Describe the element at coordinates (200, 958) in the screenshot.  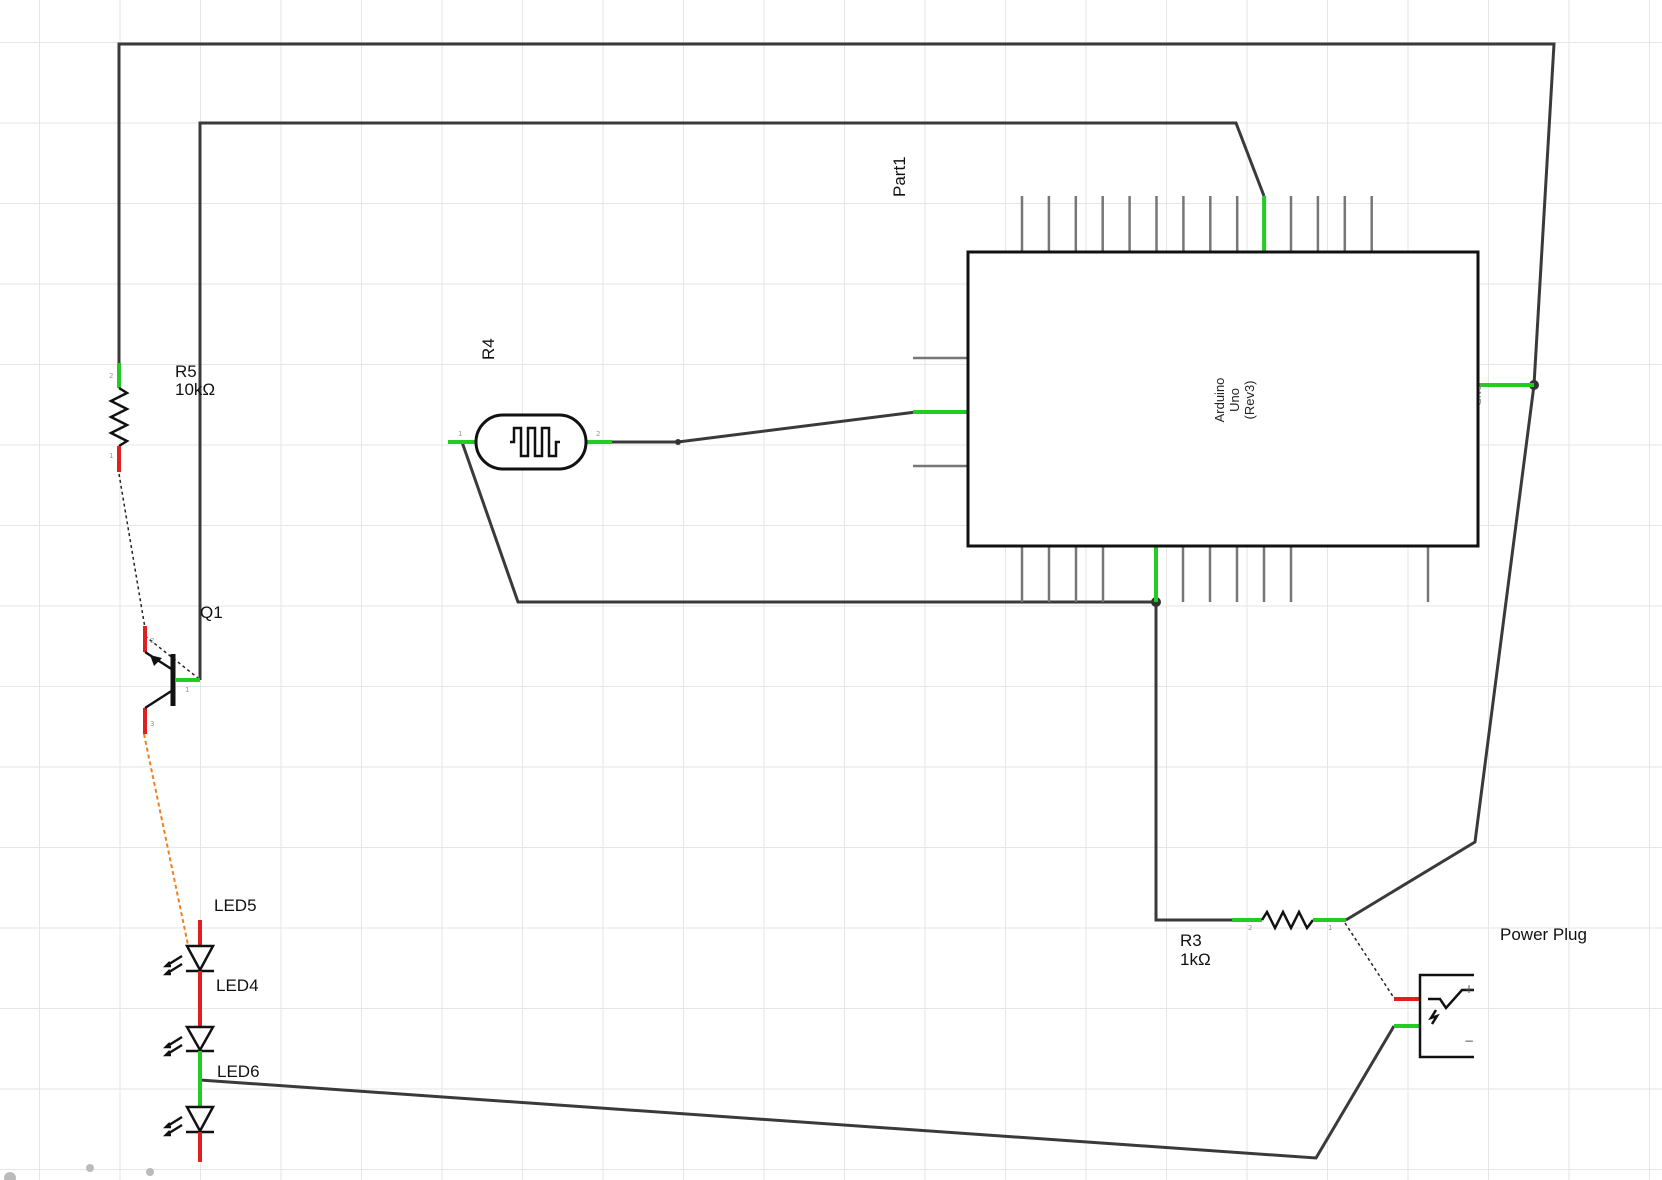
I see `led5-triangle` at that location.